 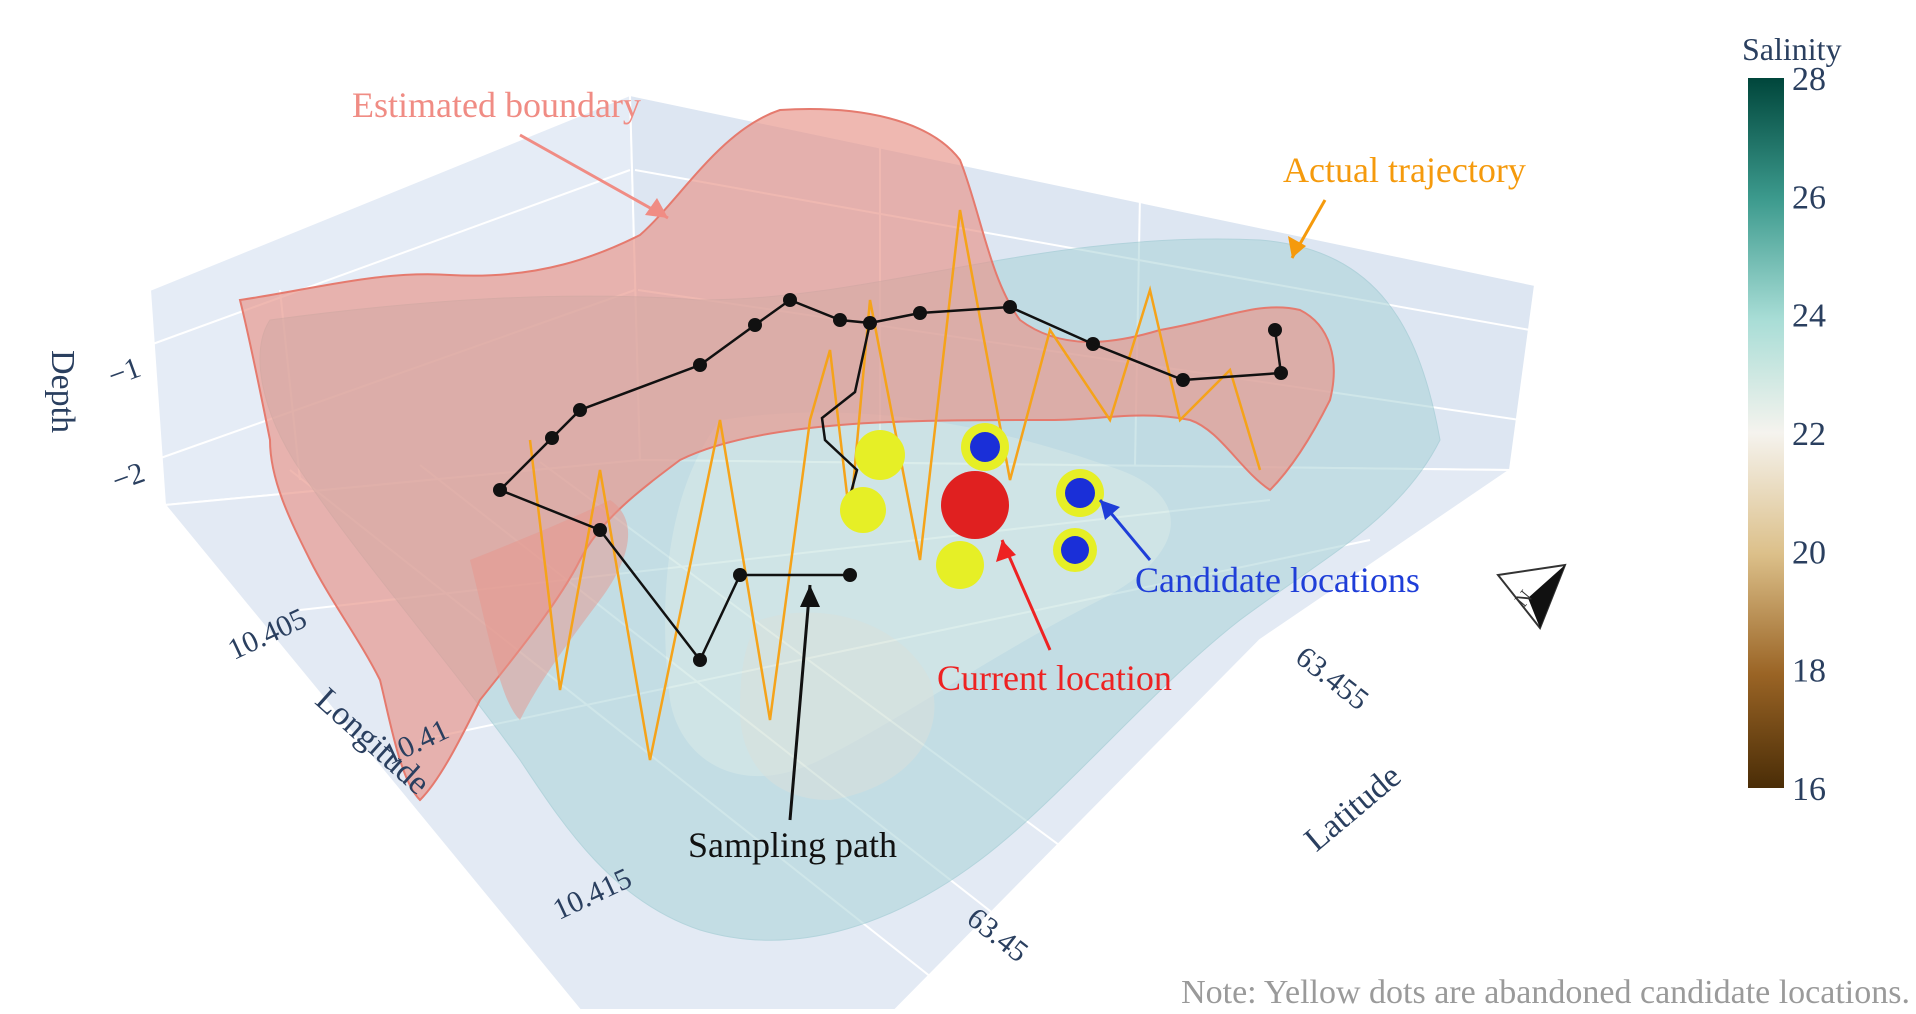 What do you see at coordinates (390, 257) in the screenshot?
I see `grid-line` at bounding box center [390, 257].